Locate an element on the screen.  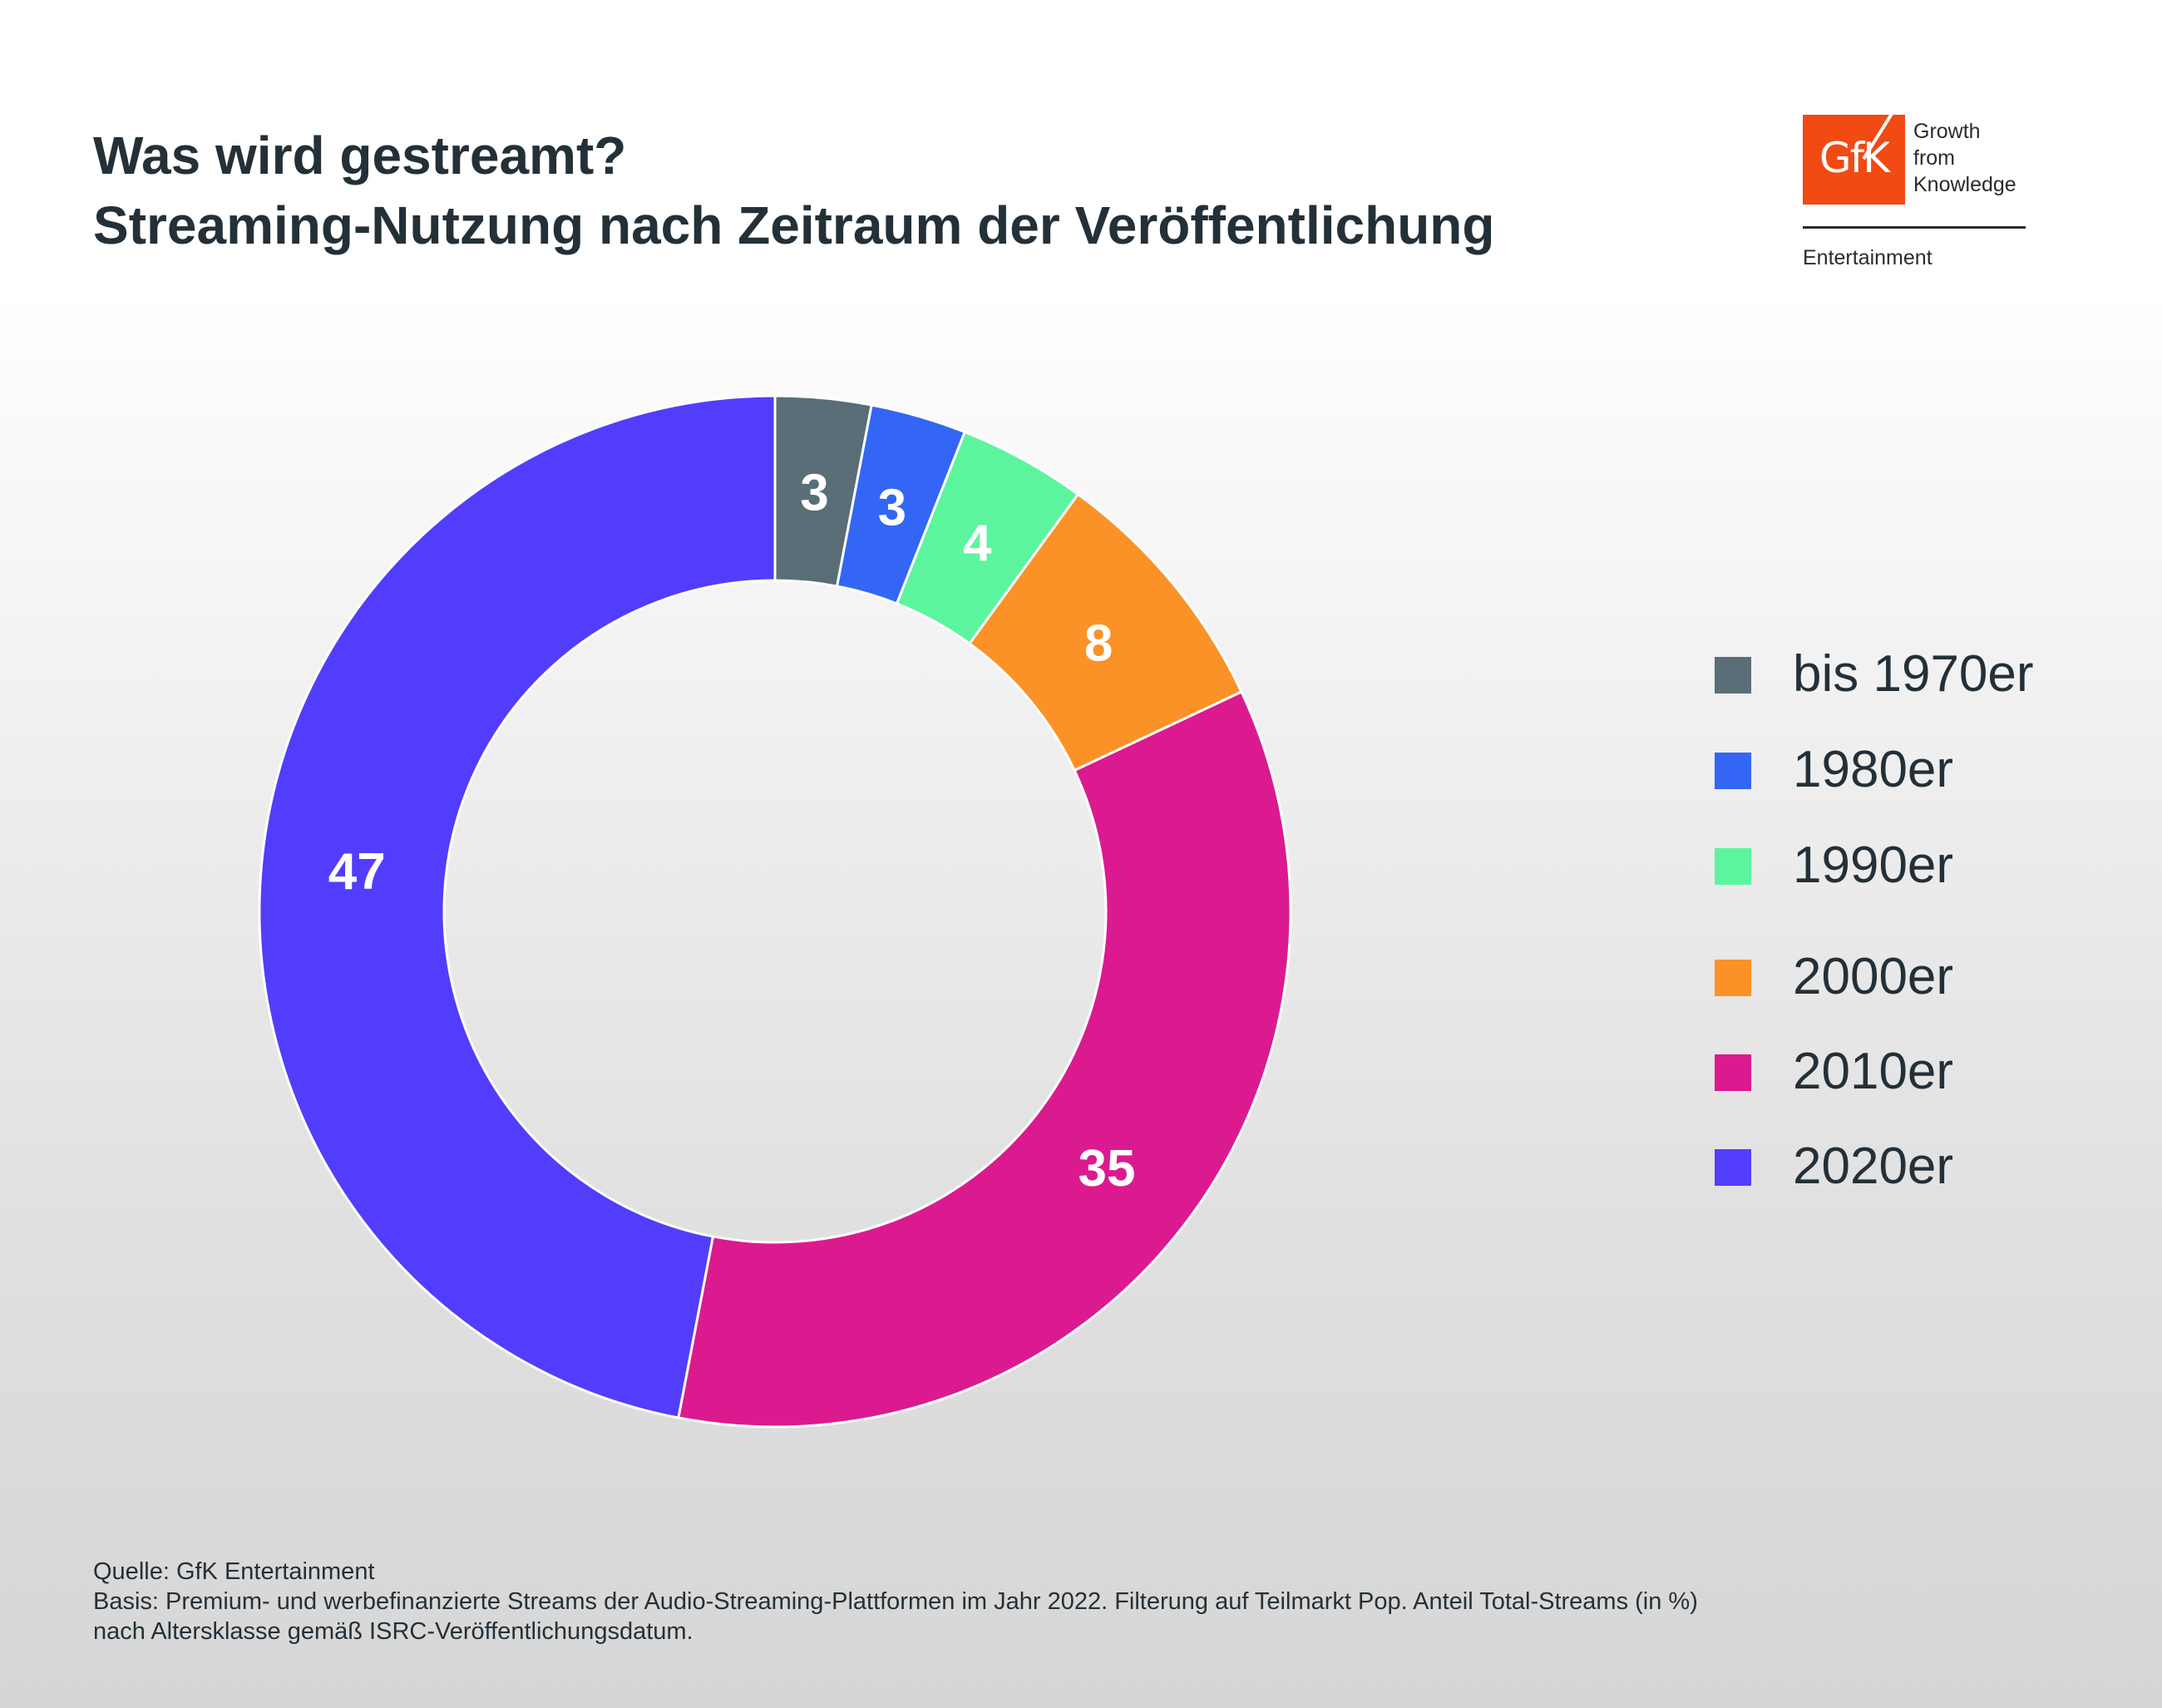
legend-label: 2000er is located at coordinates (1874, 976).